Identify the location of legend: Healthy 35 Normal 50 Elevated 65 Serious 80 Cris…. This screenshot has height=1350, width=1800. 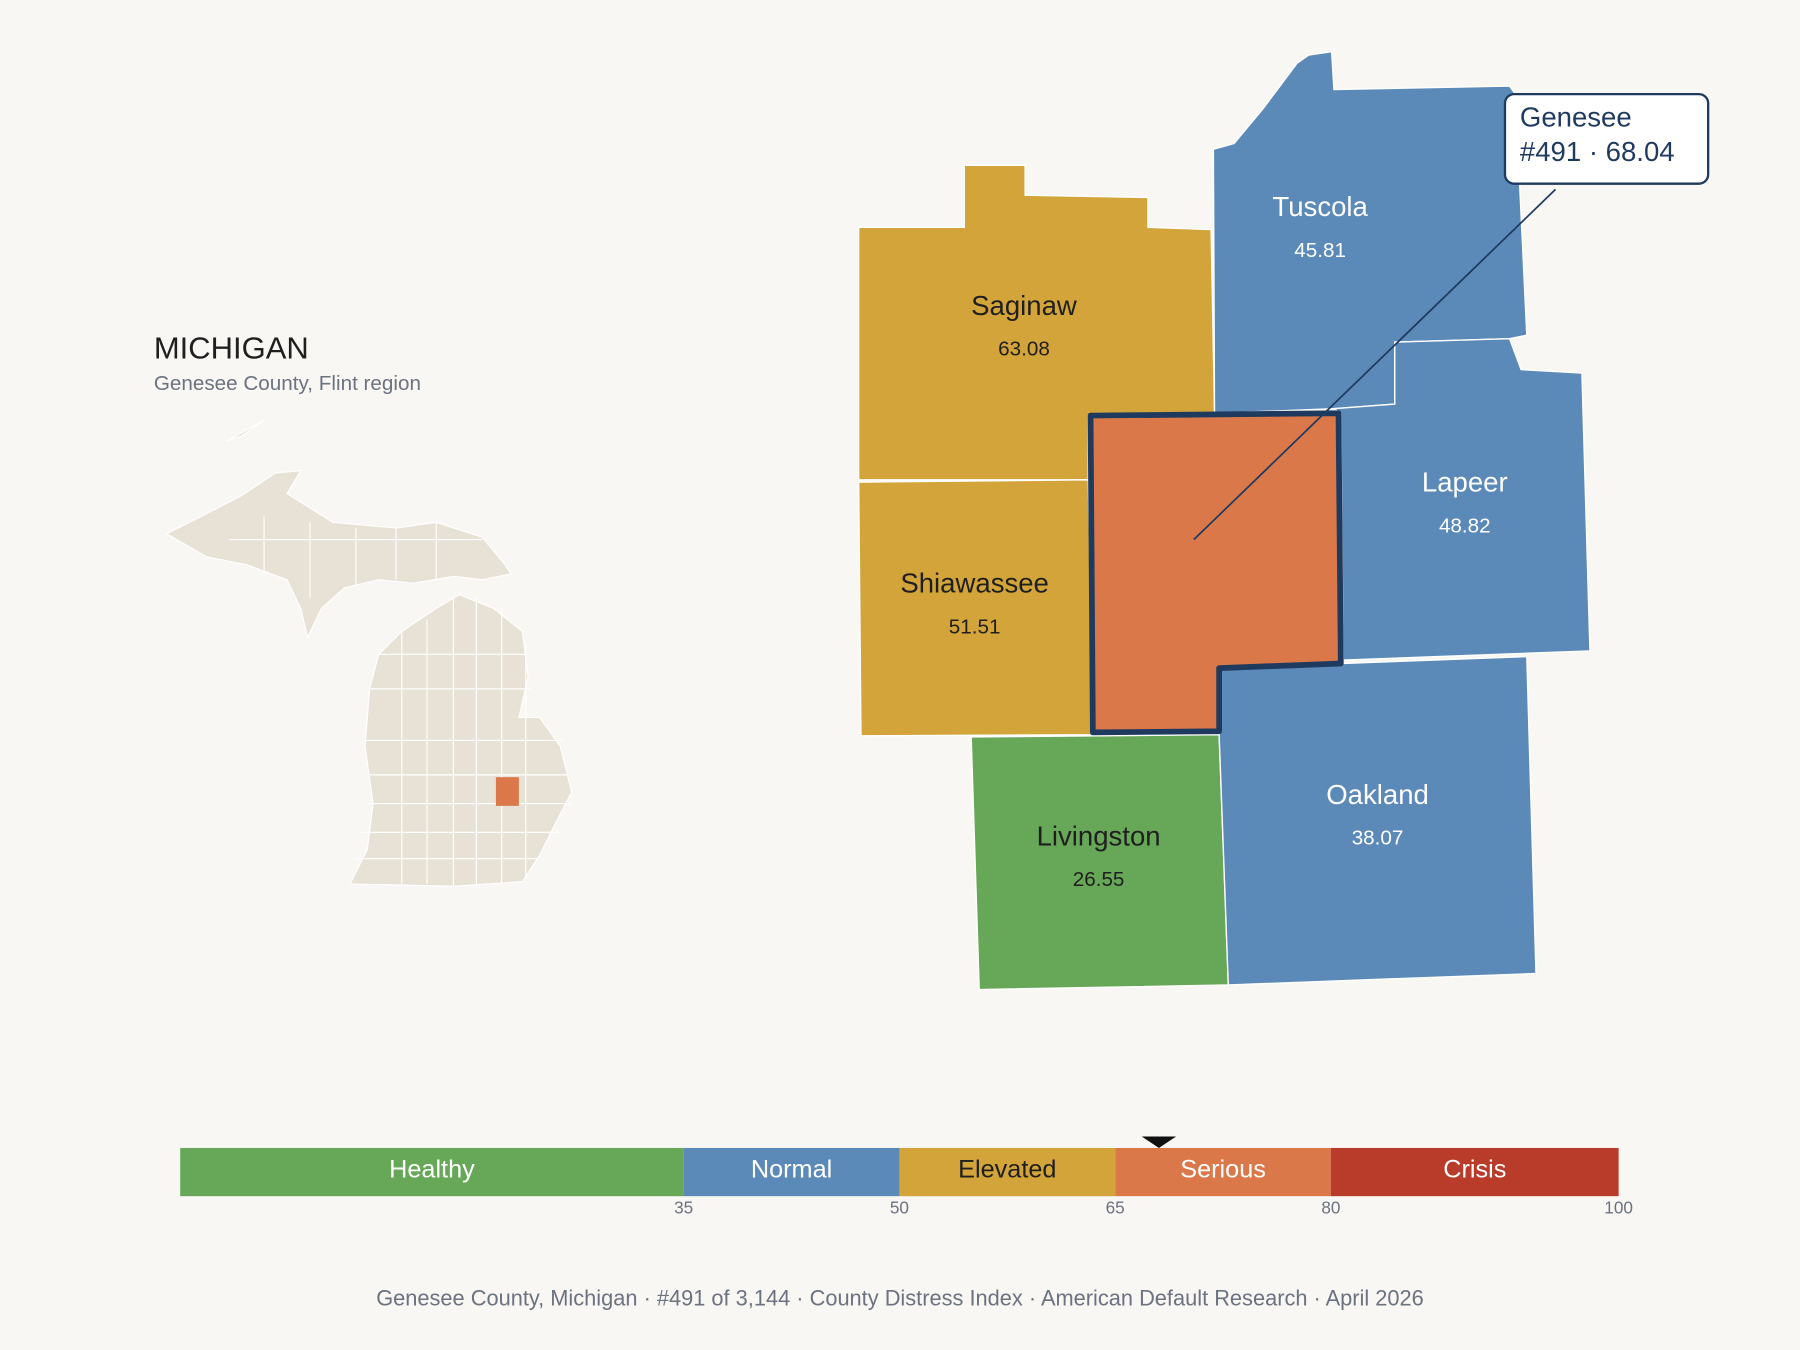
(906, 1176).